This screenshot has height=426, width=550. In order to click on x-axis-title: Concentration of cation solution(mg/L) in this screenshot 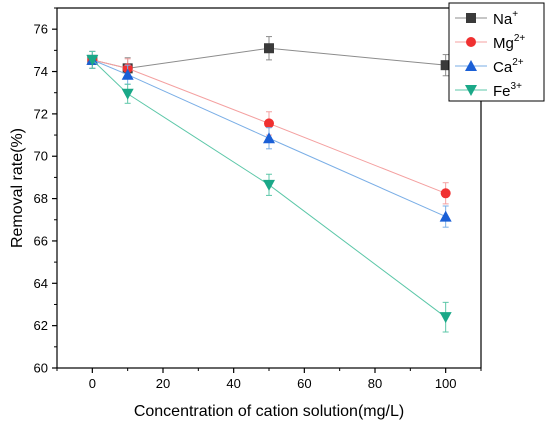, I will do `click(269, 411)`.